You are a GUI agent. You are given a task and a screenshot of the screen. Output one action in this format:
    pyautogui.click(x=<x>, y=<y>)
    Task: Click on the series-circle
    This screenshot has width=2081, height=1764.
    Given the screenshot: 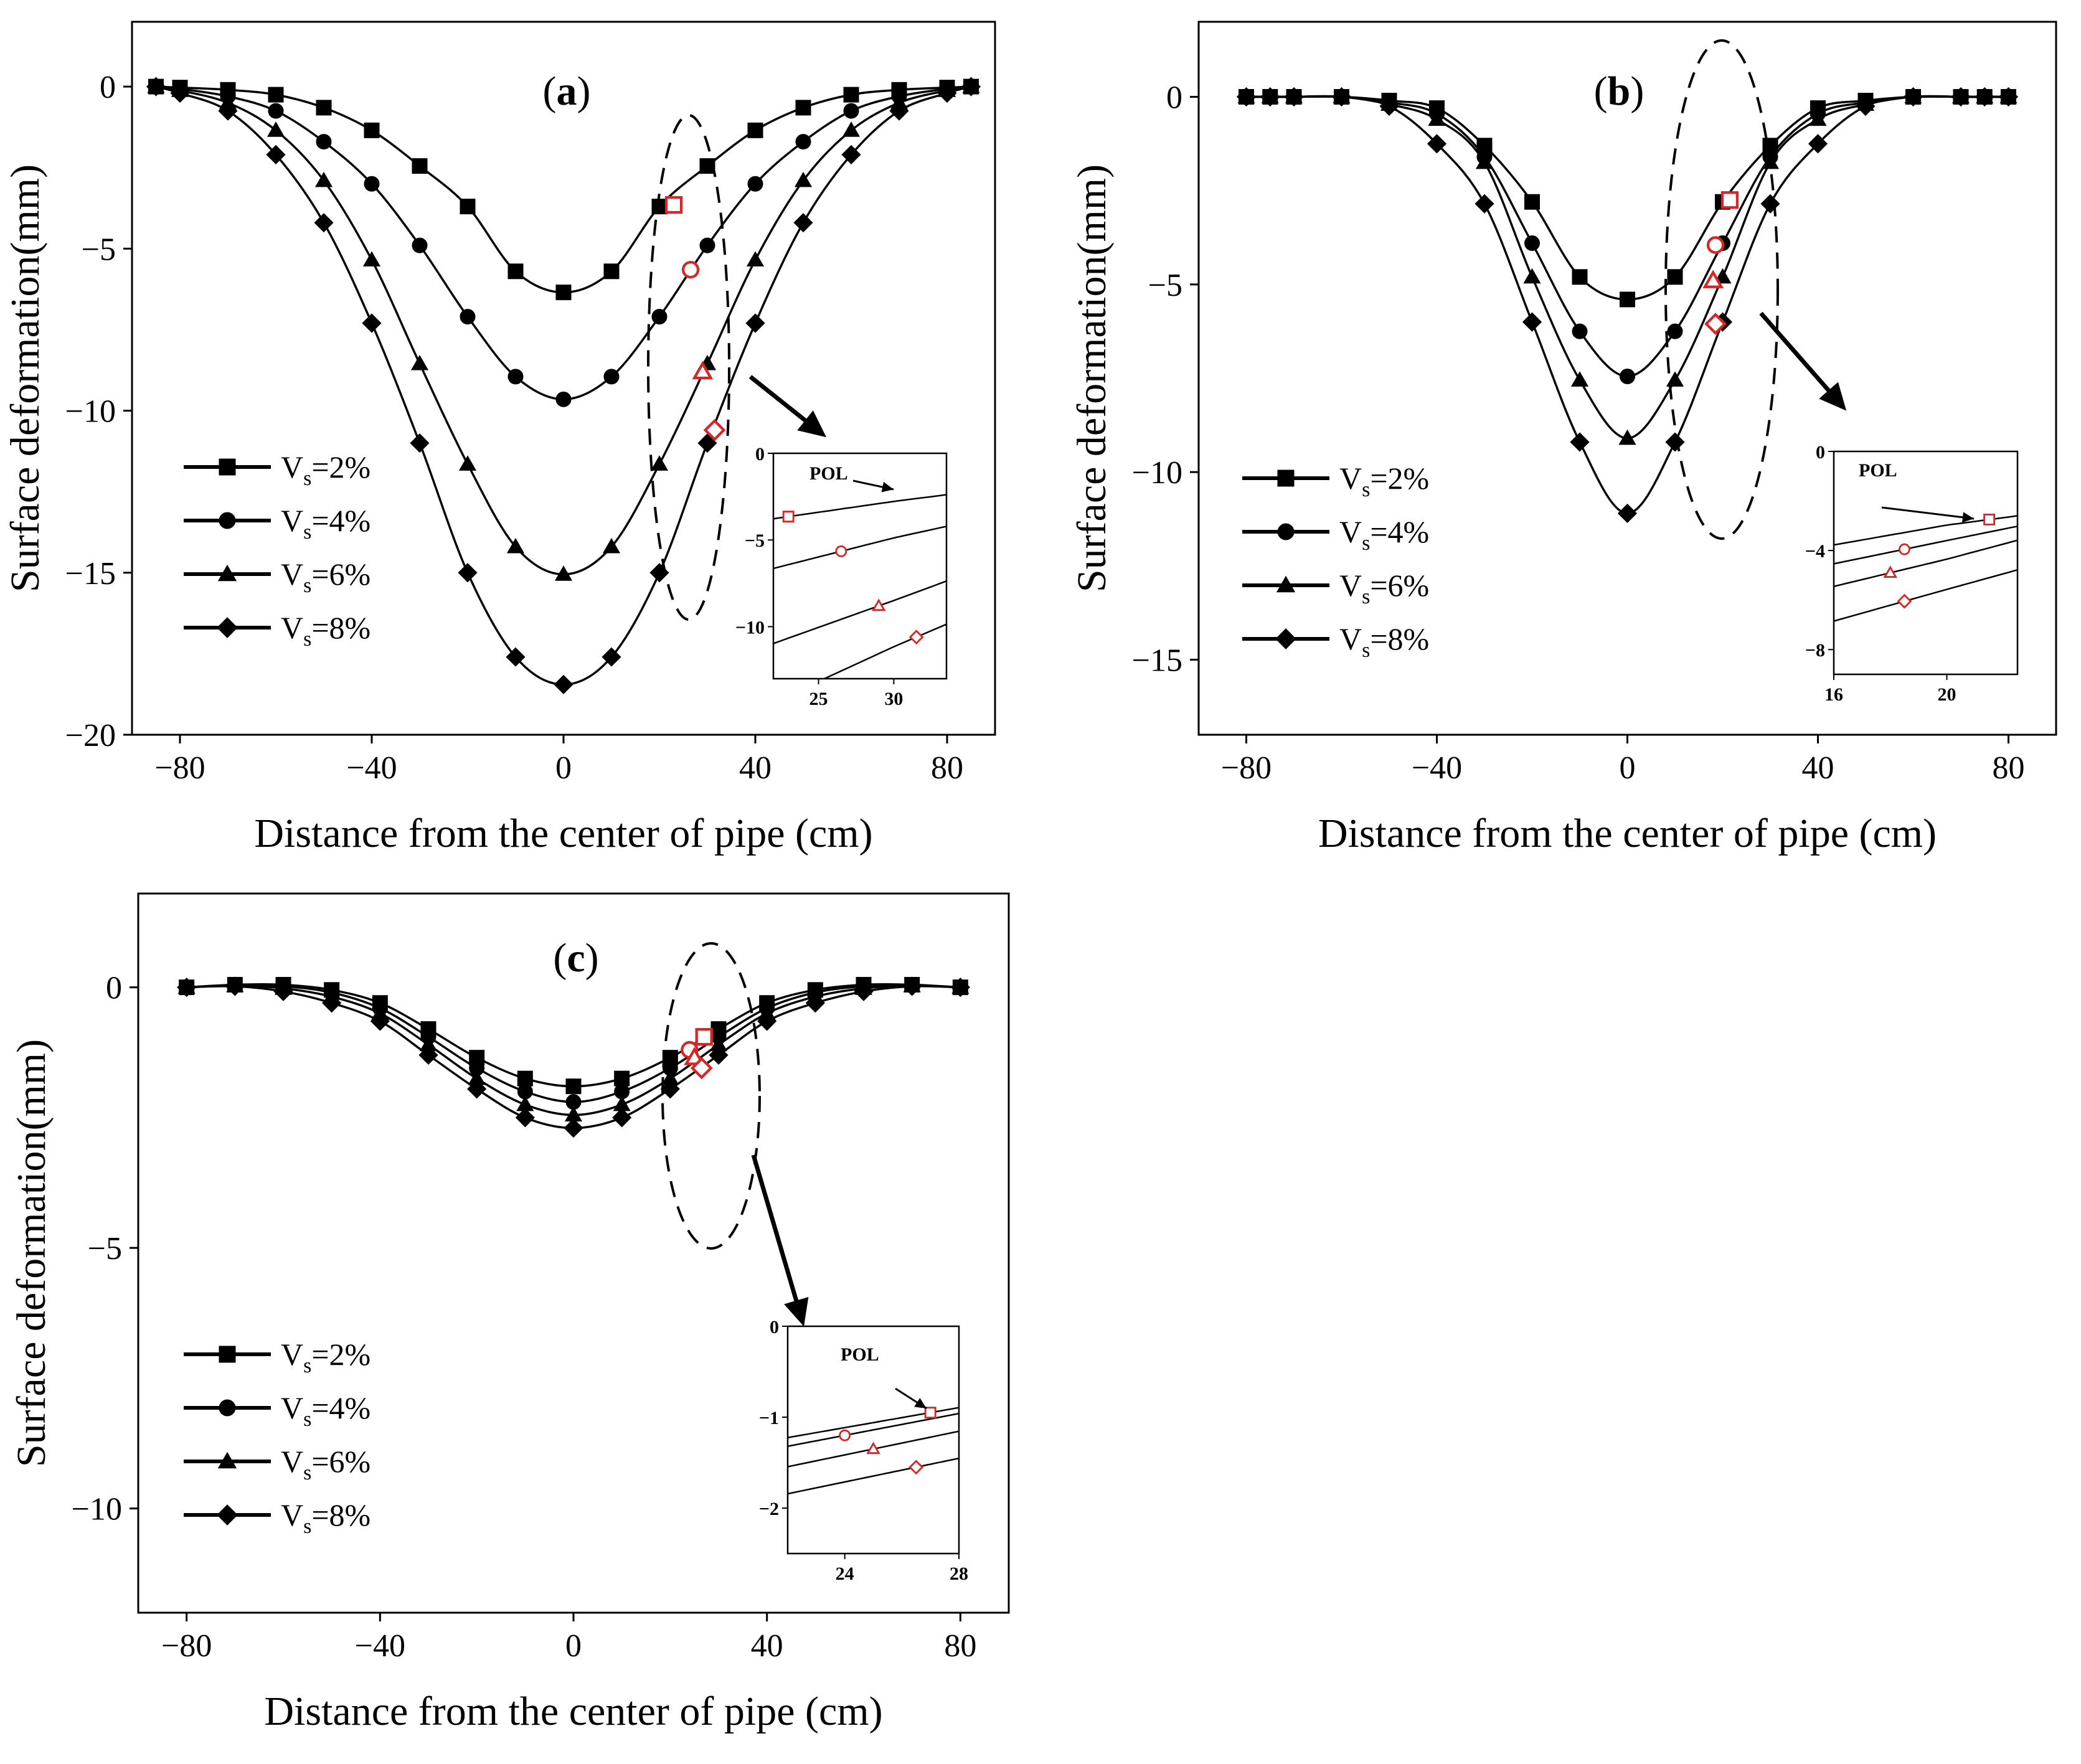 What is the action you would take?
    pyautogui.click(x=564, y=243)
    